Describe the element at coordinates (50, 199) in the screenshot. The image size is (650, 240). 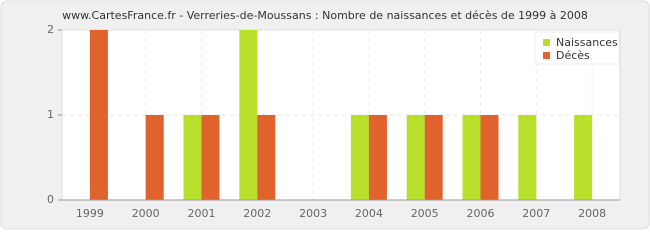
I see `y-tick-label: 0` at that location.